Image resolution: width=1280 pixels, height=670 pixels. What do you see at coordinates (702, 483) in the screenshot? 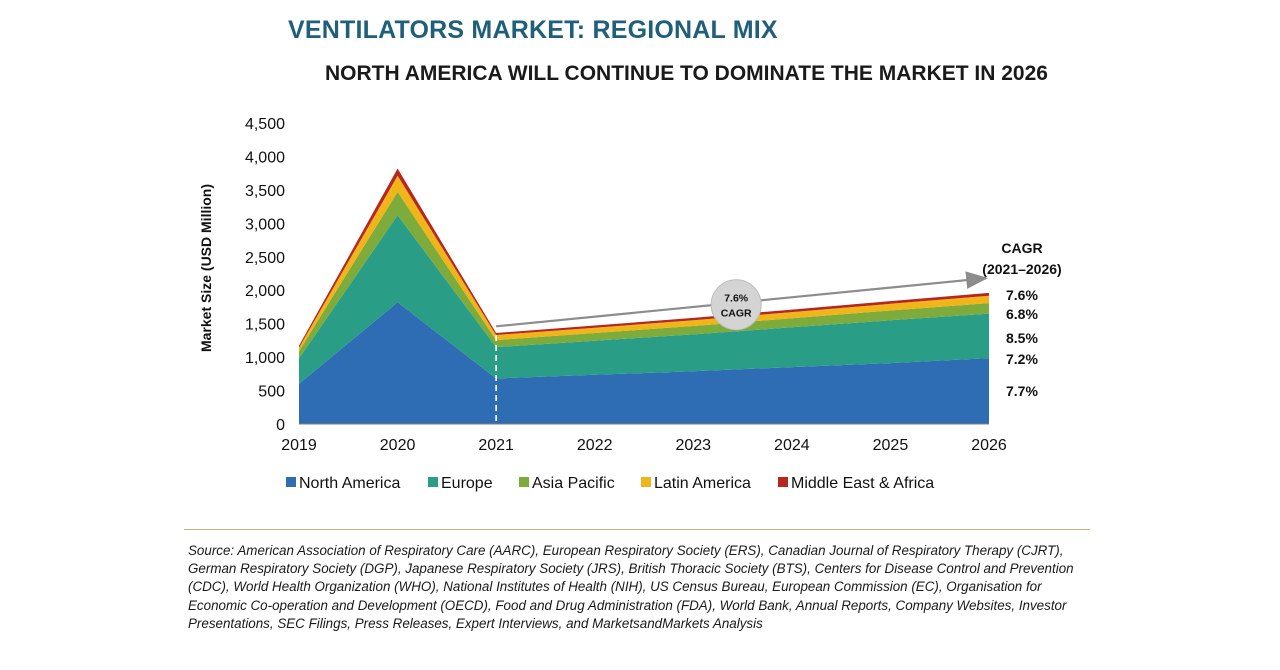
I see `legend-label: Latin America` at bounding box center [702, 483].